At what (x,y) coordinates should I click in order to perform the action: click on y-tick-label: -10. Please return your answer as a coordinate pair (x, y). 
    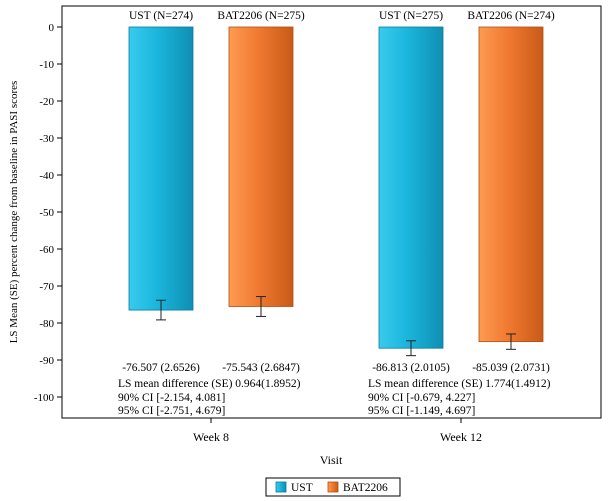
    Looking at the image, I should click on (46, 65).